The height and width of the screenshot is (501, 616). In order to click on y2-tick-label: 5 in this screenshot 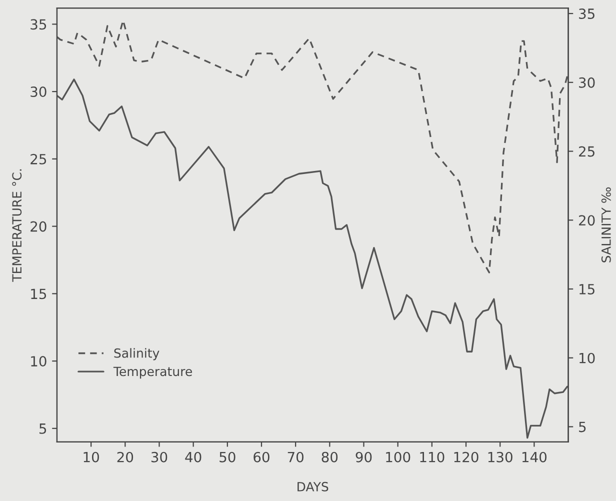, I will do `click(582, 427)`.